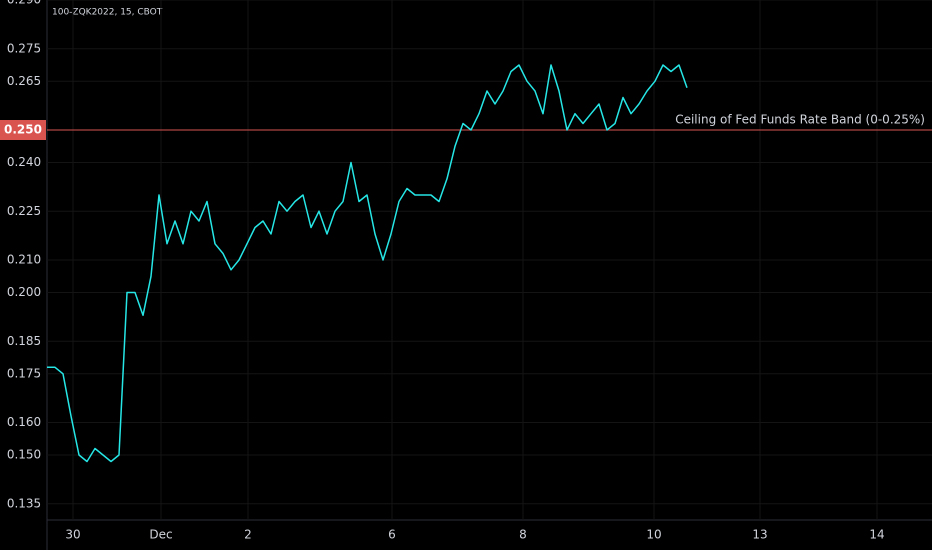 This screenshot has width=932, height=550. What do you see at coordinates (24, 422) in the screenshot?
I see `y-tick-label: 0.160` at bounding box center [24, 422].